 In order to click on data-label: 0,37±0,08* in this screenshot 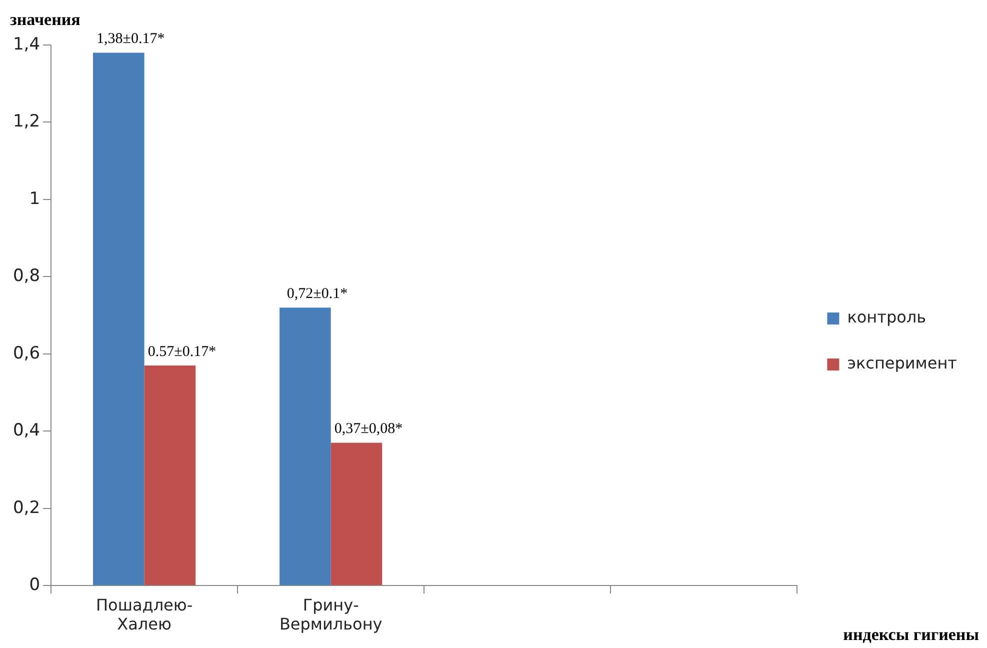, I will do `click(368, 429)`.